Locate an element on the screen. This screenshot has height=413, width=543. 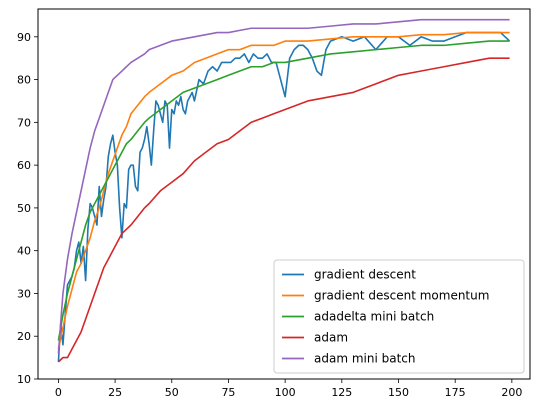
y-tick-label: 60 is located at coordinates (24, 165).